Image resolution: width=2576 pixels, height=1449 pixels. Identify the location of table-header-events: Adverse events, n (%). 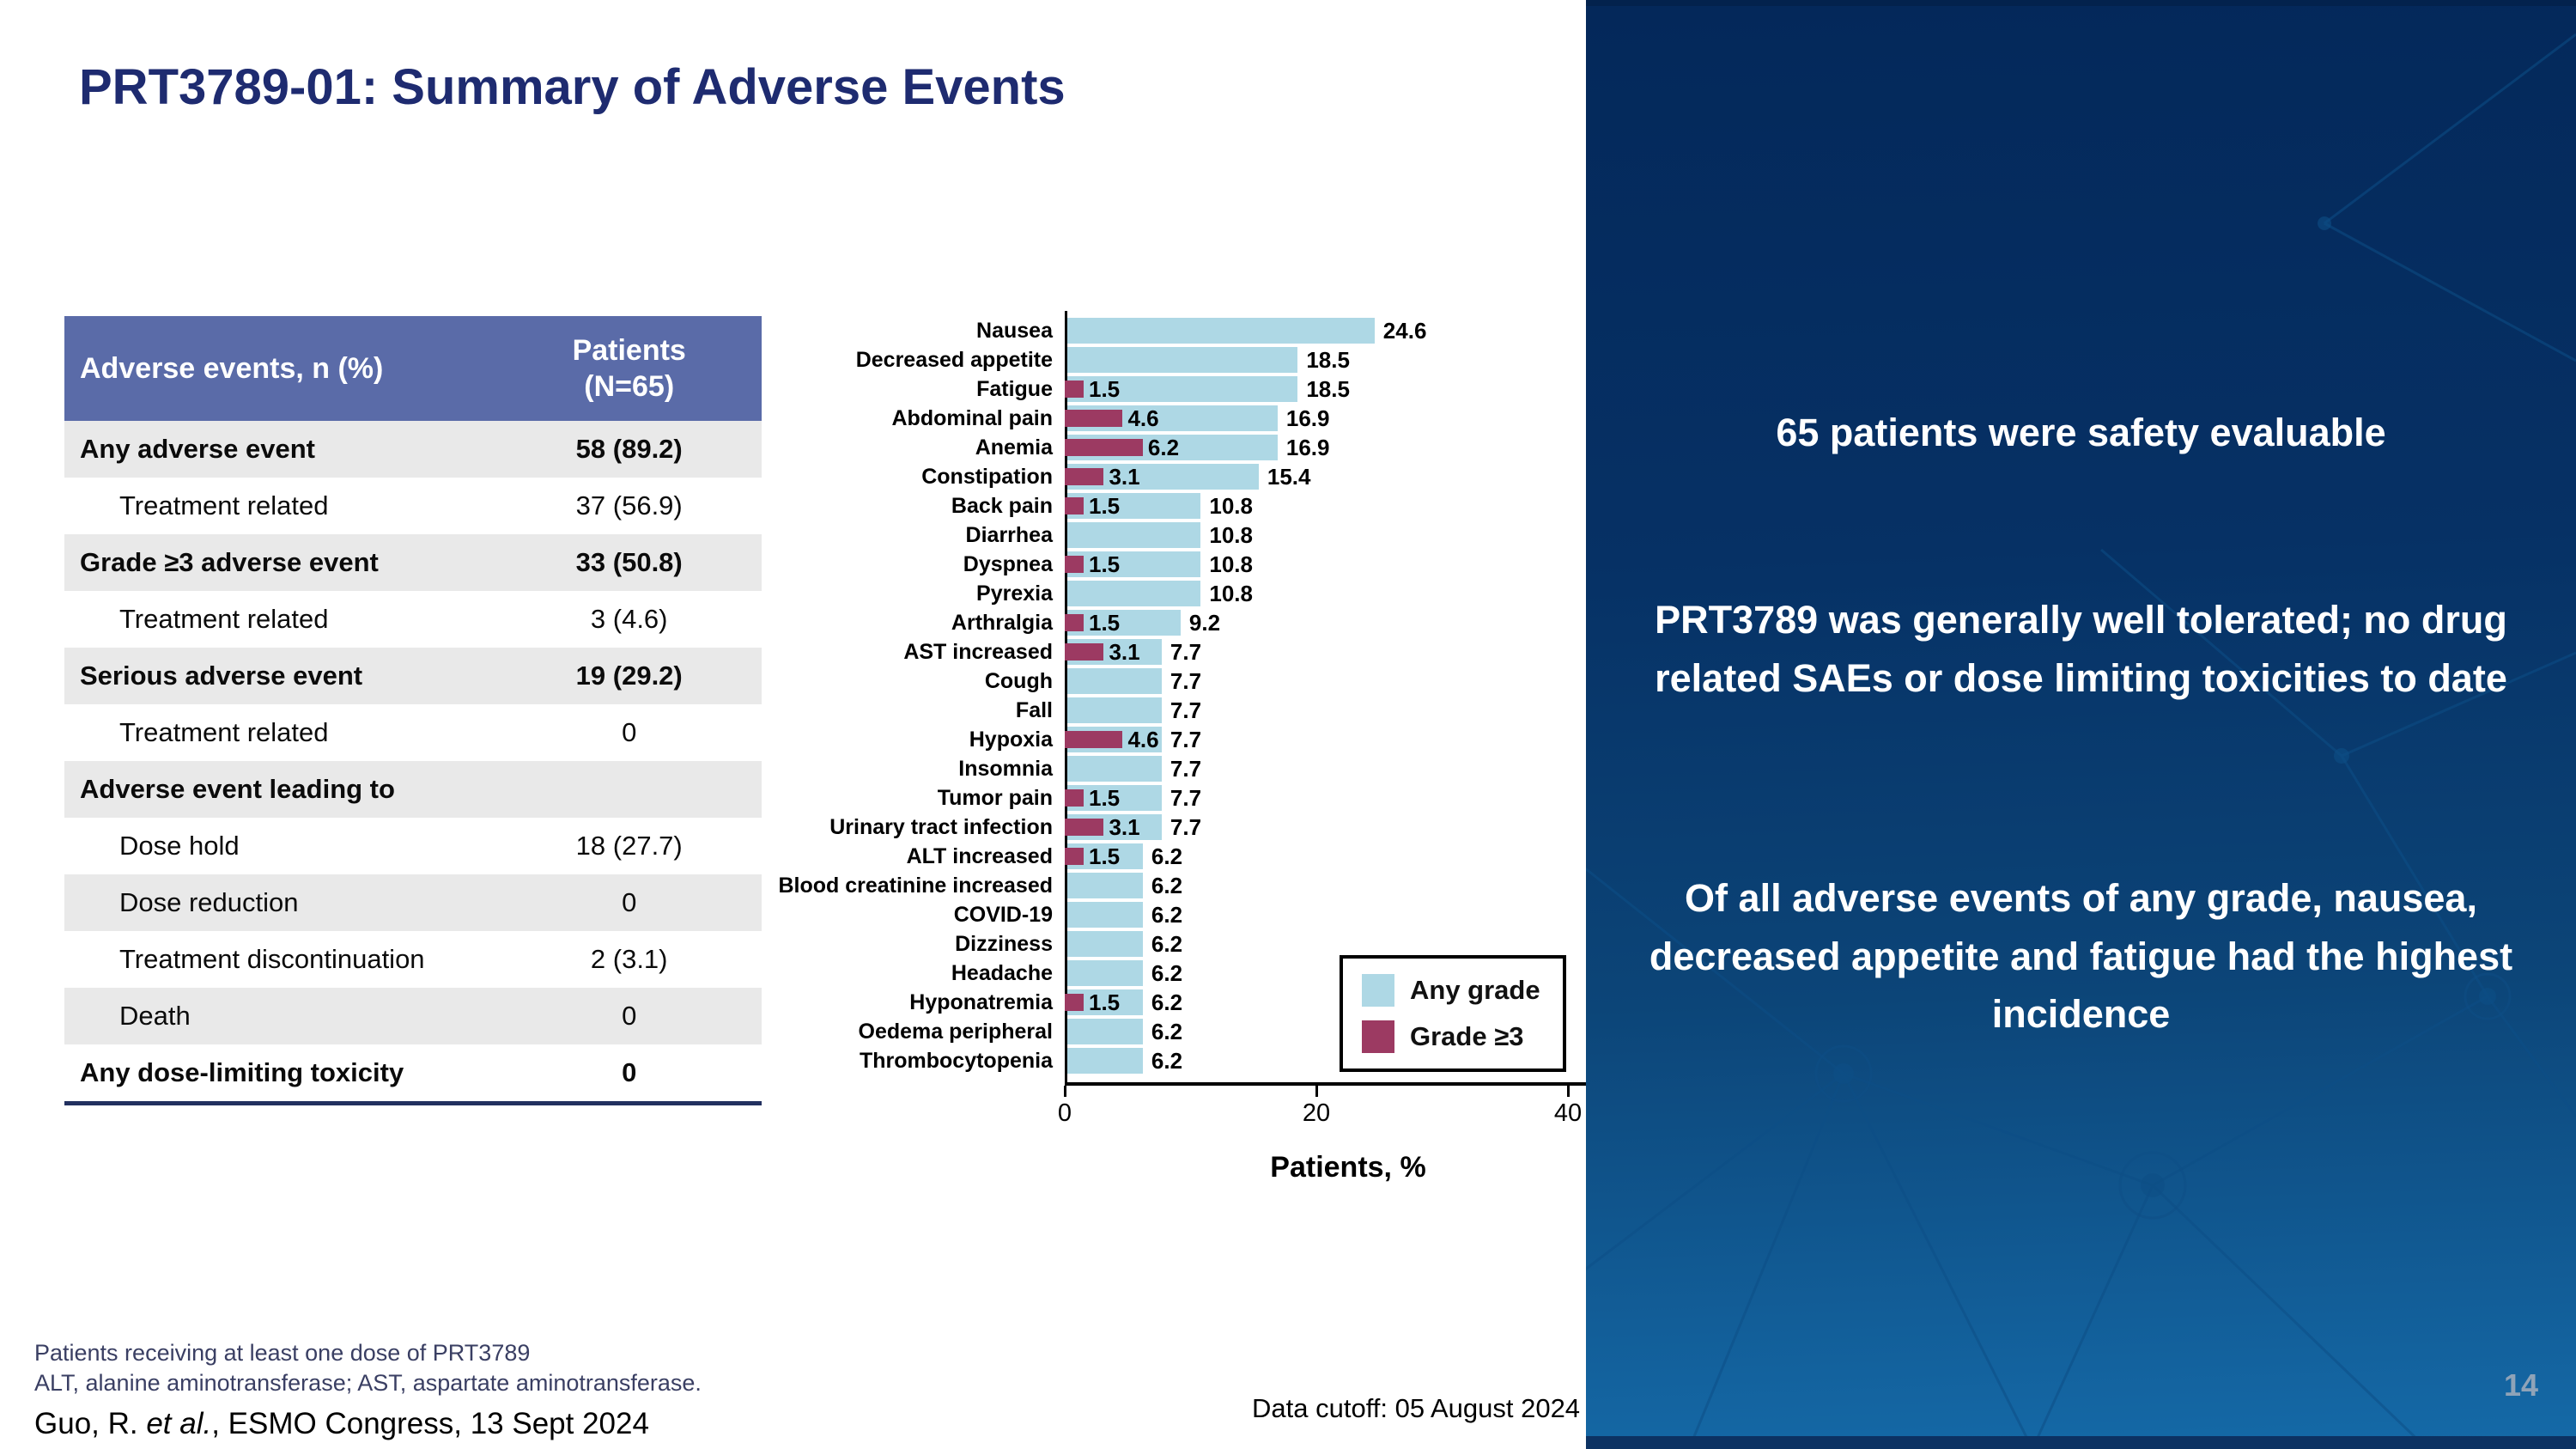
(232, 368).